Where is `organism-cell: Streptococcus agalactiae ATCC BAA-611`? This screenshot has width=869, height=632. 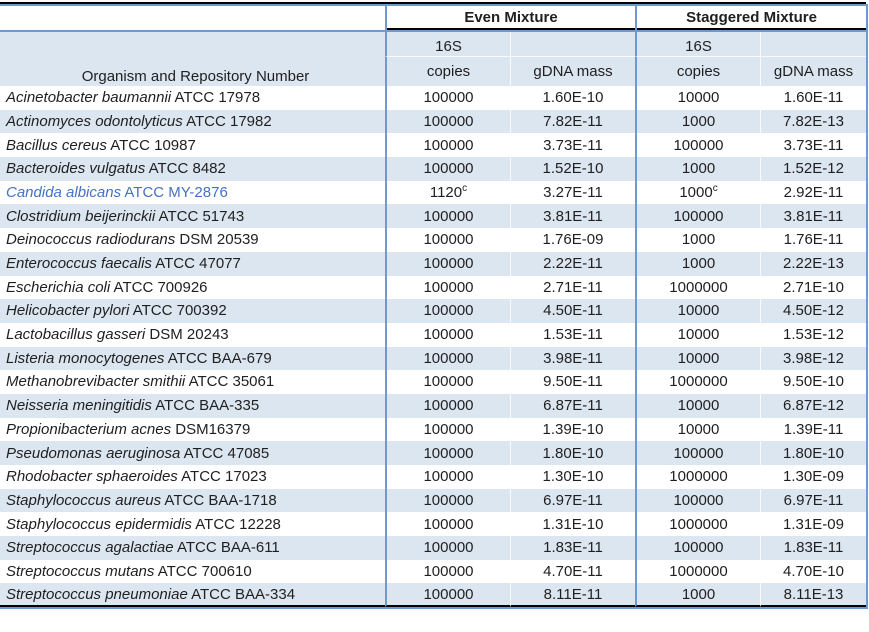 organism-cell: Streptococcus agalactiae ATCC BAA-611 is located at coordinates (192, 548).